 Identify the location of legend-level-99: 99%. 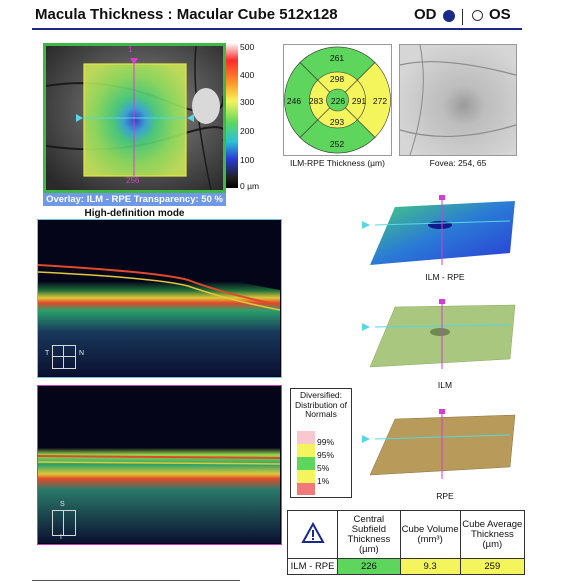
(326, 442).